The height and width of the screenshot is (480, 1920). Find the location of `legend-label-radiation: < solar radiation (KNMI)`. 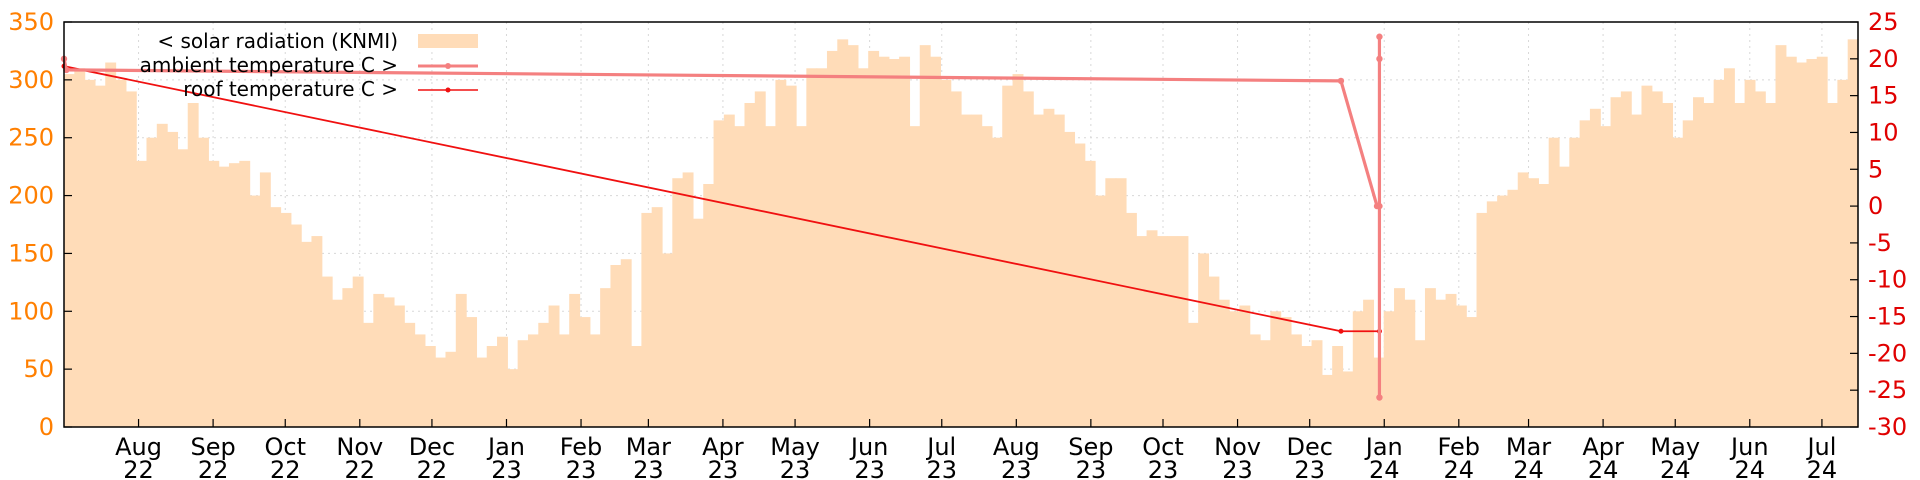

legend-label-radiation: < solar radiation (KNMI) is located at coordinates (277, 41).